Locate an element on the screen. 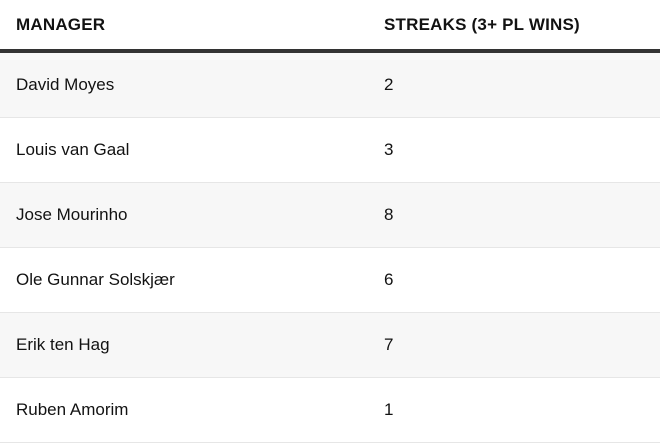  table-row: Louis van Gaal 3 is located at coordinates (330, 150).